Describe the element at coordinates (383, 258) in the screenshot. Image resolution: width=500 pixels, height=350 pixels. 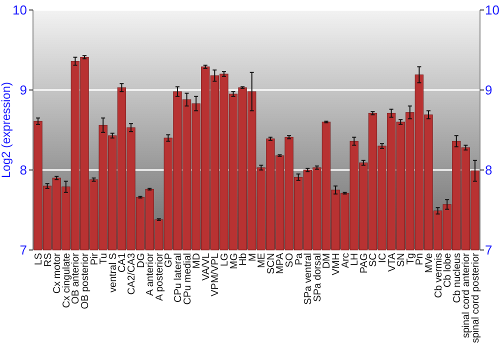
I see `x-tick-label: IC` at that location.